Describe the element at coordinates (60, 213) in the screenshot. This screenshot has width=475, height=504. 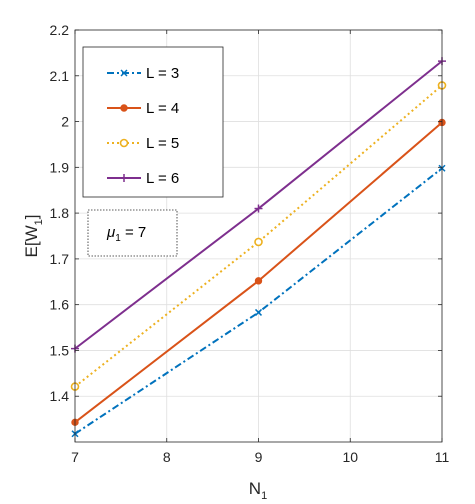
I see `y-tick-label: 1.8` at that location.